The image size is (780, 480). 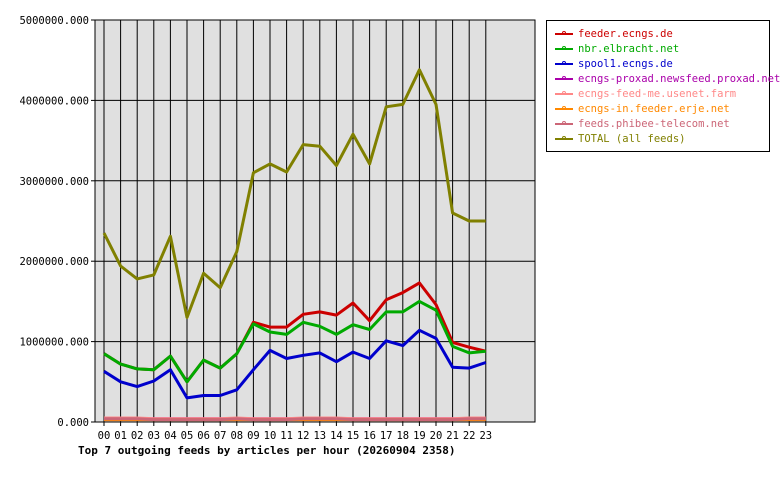 I want to click on x-tick-label: 02, so click(x=137, y=436).